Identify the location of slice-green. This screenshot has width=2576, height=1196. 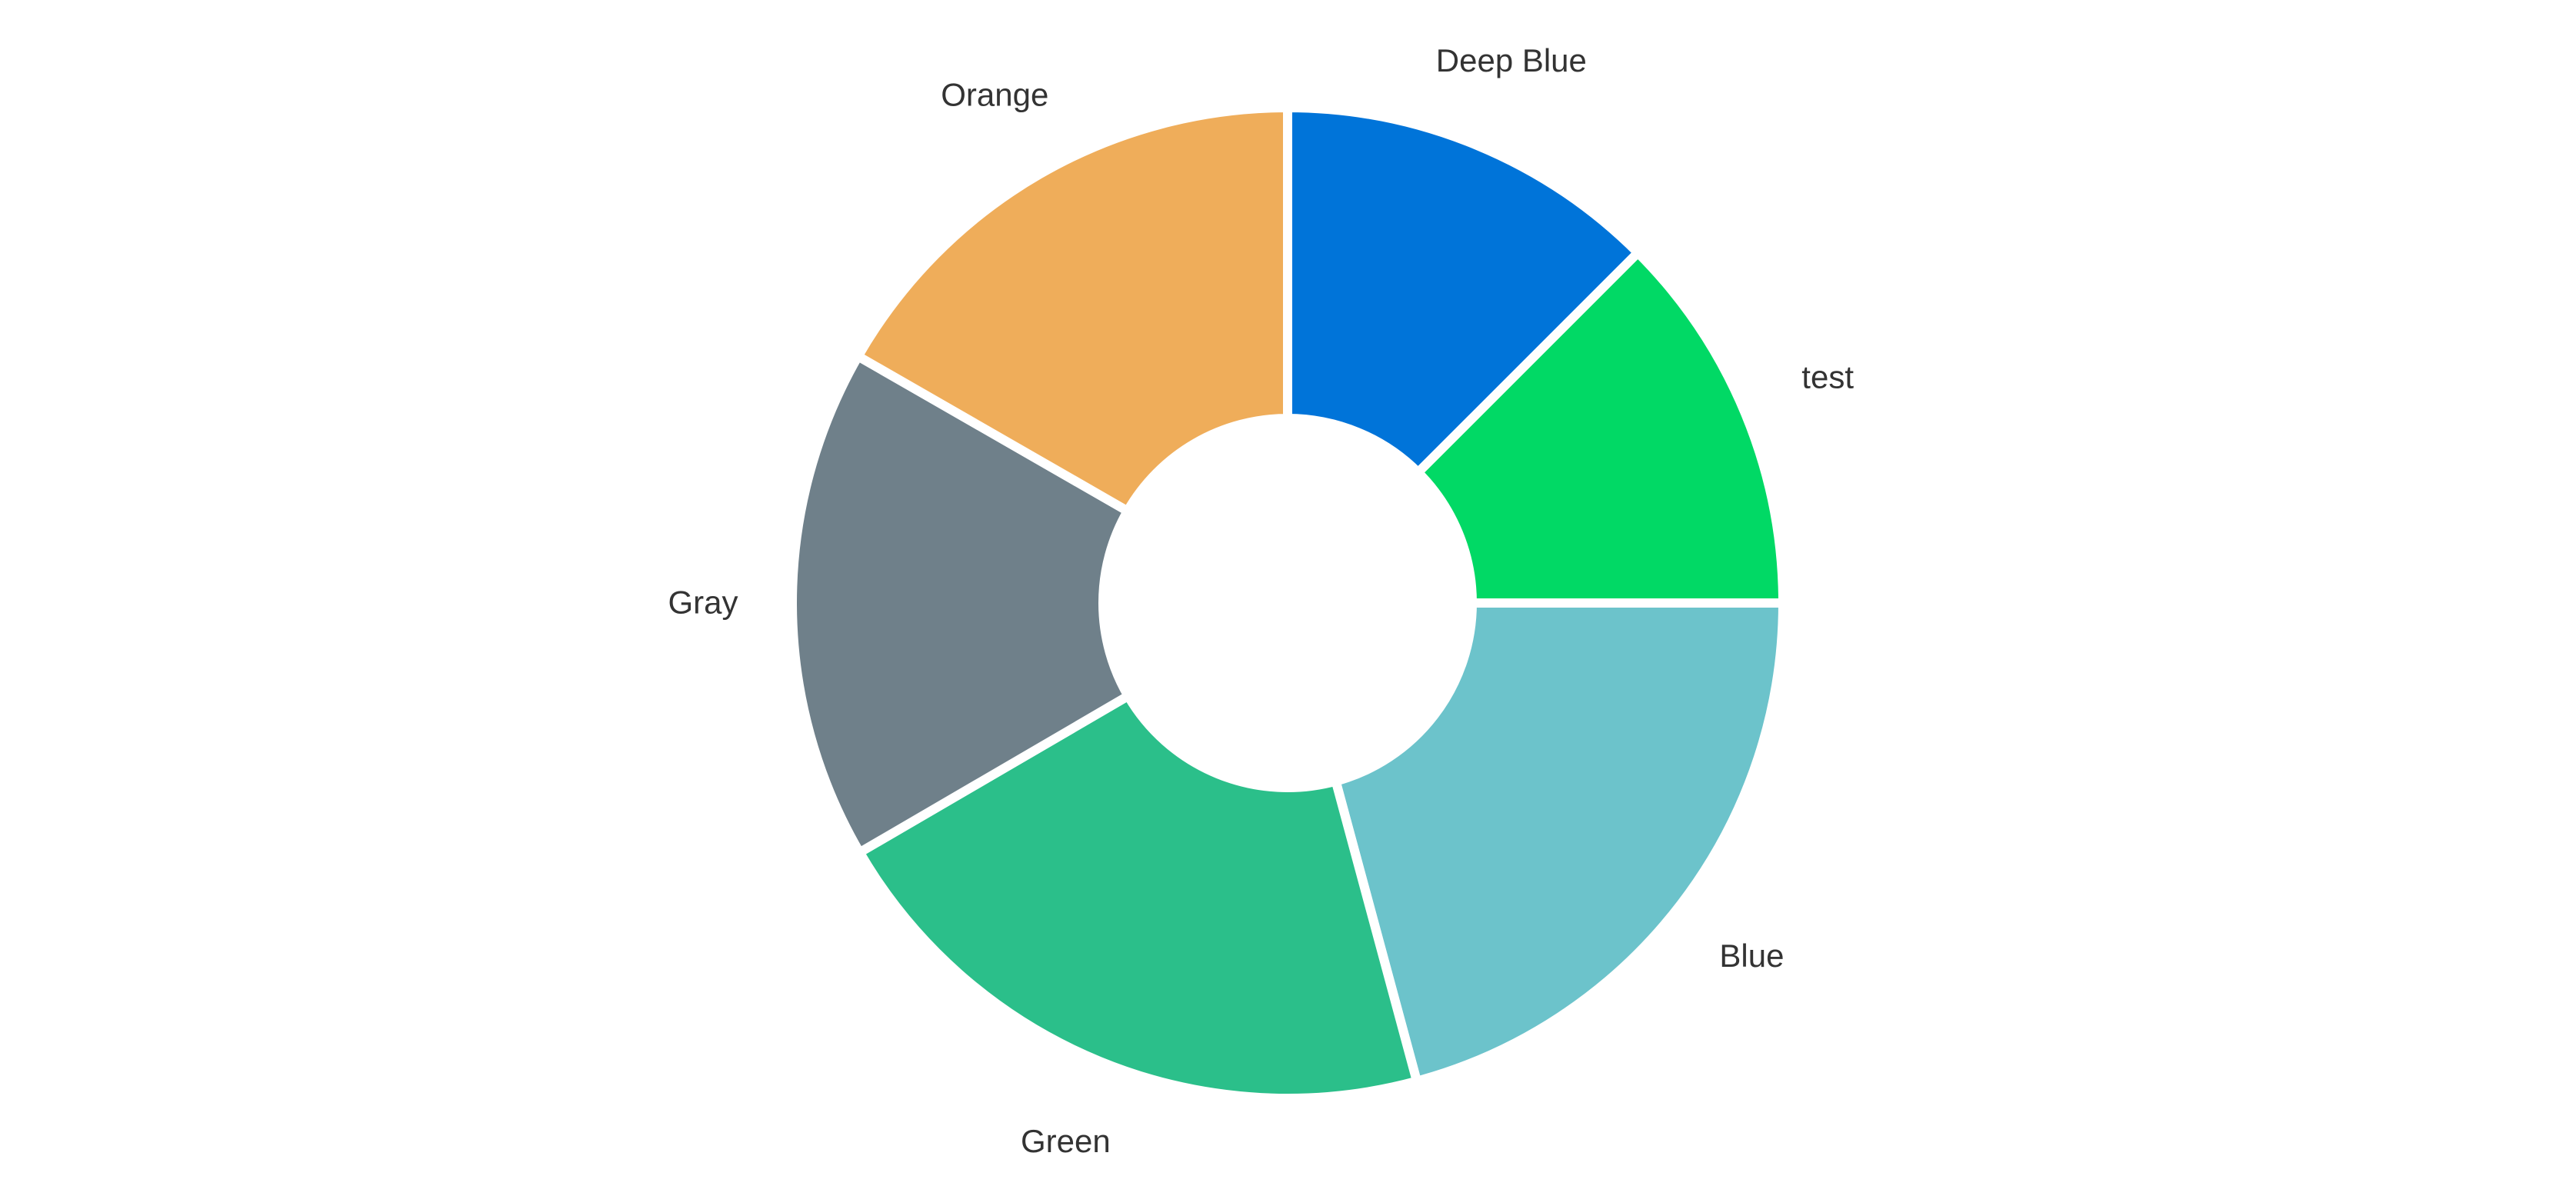
(1138, 896).